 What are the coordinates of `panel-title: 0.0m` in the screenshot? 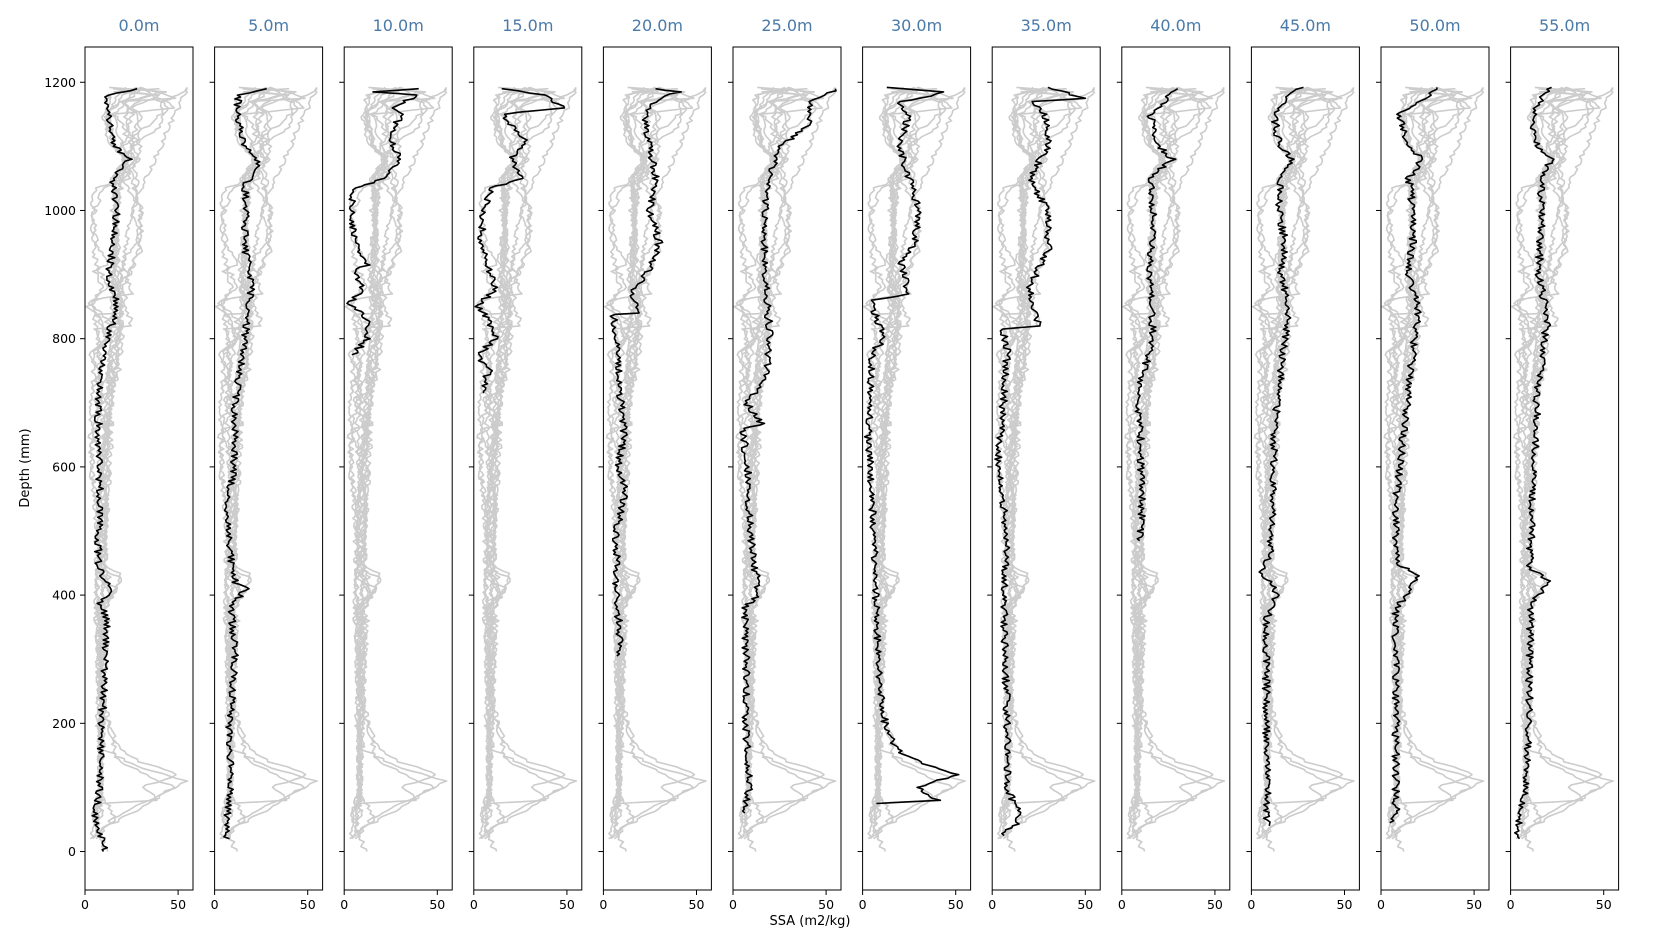 It's located at (138, 25).